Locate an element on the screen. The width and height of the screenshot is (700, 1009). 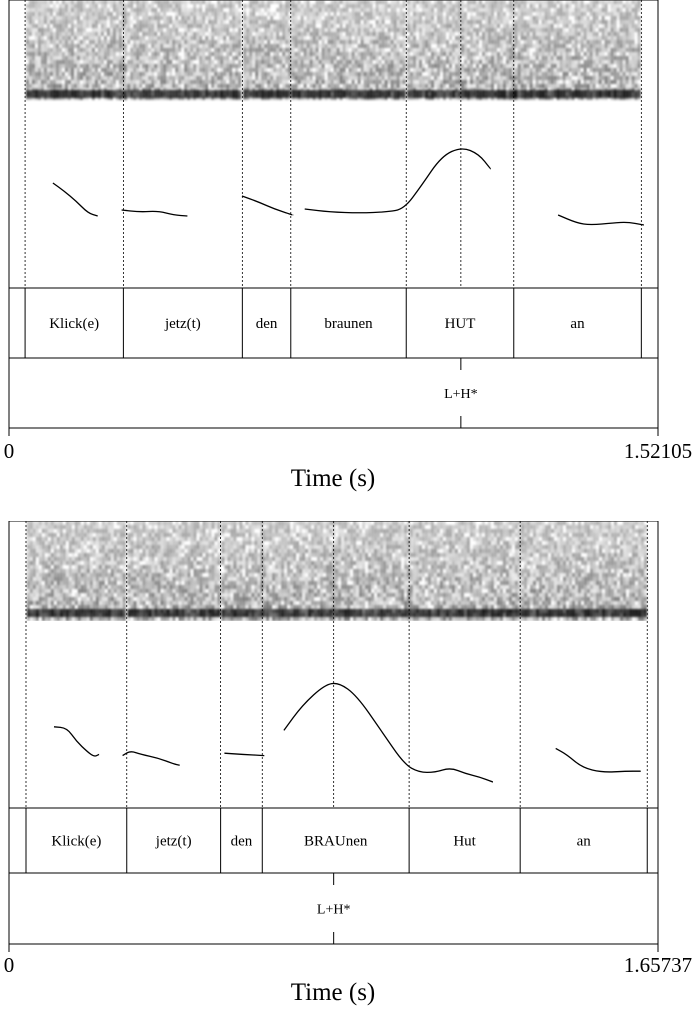
time-axis-end: 1.52105 is located at coordinates (658, 451).